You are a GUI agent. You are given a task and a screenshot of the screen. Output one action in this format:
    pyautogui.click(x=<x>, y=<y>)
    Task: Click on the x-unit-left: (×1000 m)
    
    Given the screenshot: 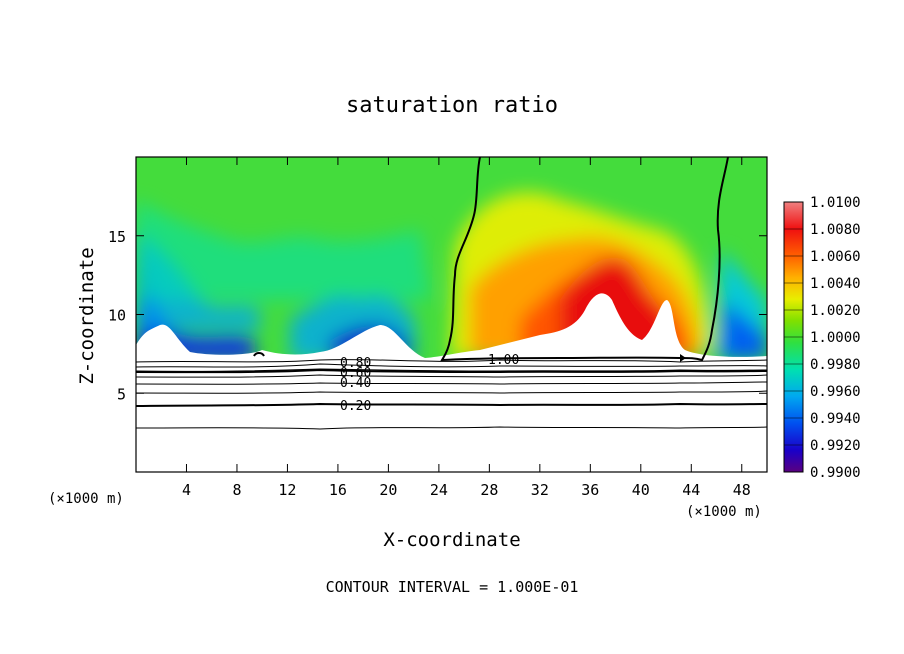 What is the action you would take?
    pyautogui.click(x=86, y=499)
    